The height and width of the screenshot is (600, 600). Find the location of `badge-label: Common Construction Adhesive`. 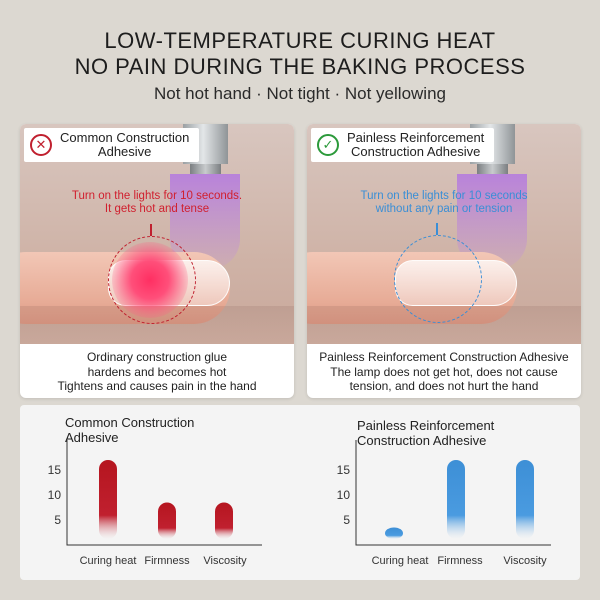

badge-label: Common Construction Adhesive is located at coordinates (125, 144).